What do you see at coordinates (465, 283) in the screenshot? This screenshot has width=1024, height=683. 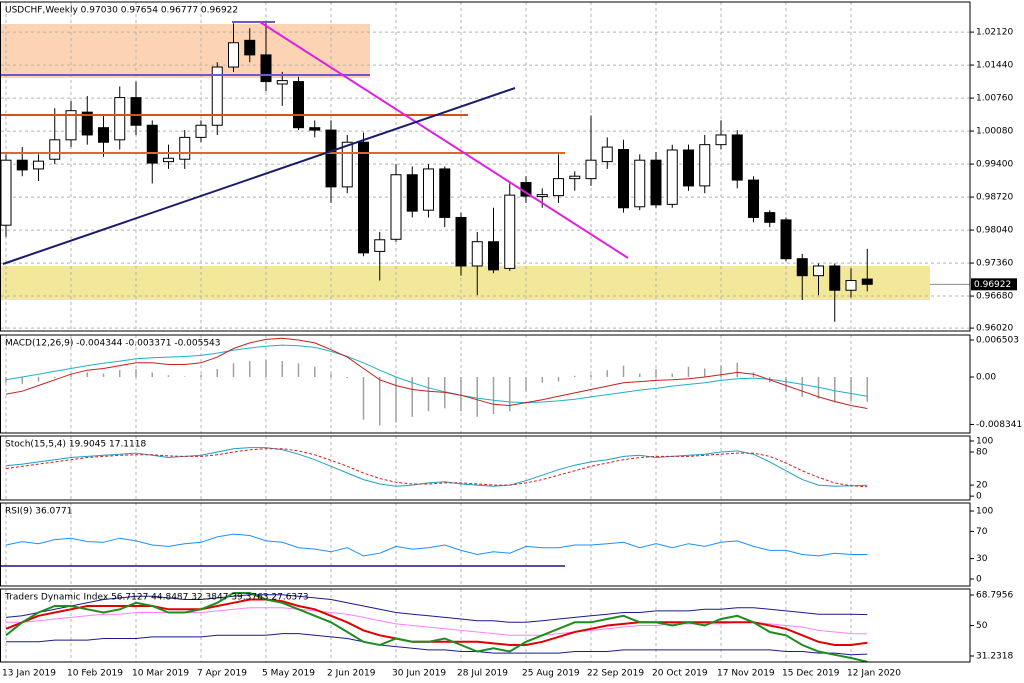 I see `support-zone` at bounding box center [465, 283].